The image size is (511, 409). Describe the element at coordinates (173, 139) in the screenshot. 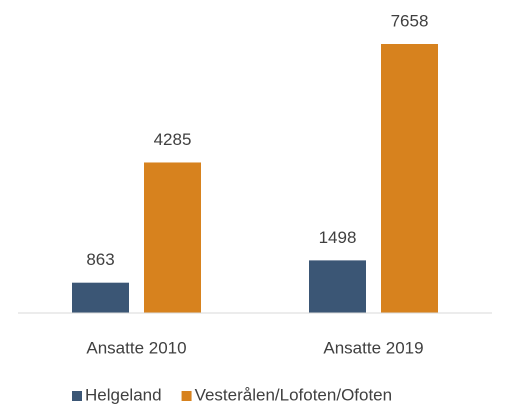

I see `data-label: 4285` at that location.